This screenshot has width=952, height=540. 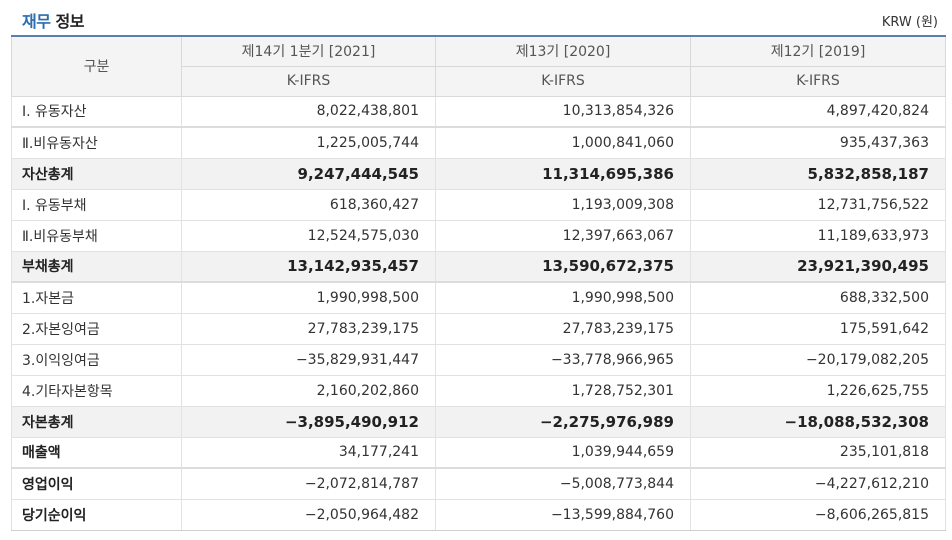 What do you see at coordinates (96, 204) in the screenshot?
I see `row-label: Ⅰ. 유동부채` at bounding box center [96, 204].